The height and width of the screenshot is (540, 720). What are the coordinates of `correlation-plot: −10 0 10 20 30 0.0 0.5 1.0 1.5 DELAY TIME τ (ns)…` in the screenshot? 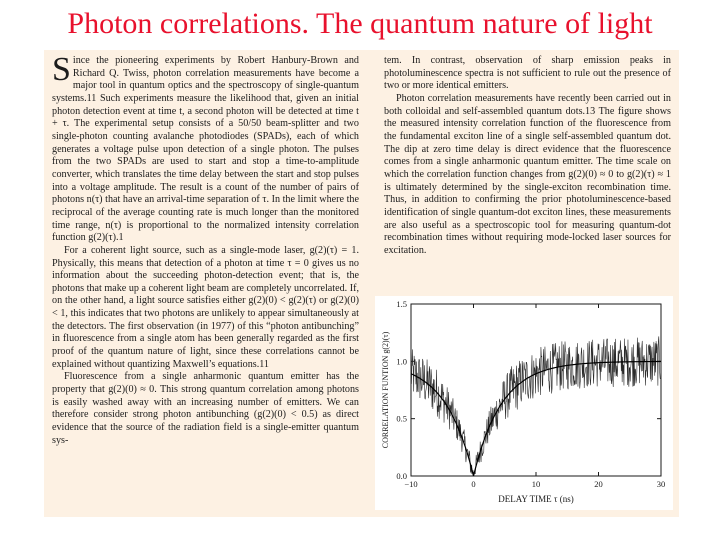 It's located at (523, 401).